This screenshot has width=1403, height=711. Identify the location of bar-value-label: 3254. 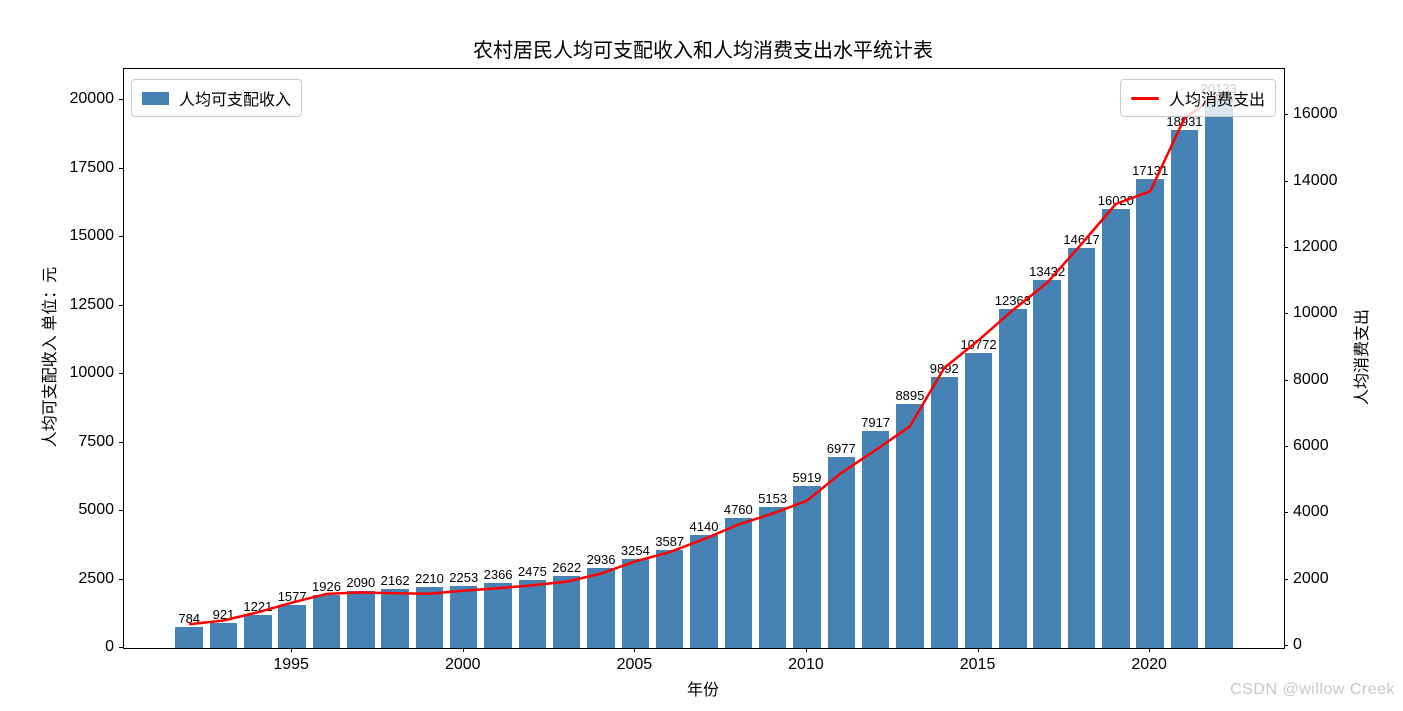
(635, 550).